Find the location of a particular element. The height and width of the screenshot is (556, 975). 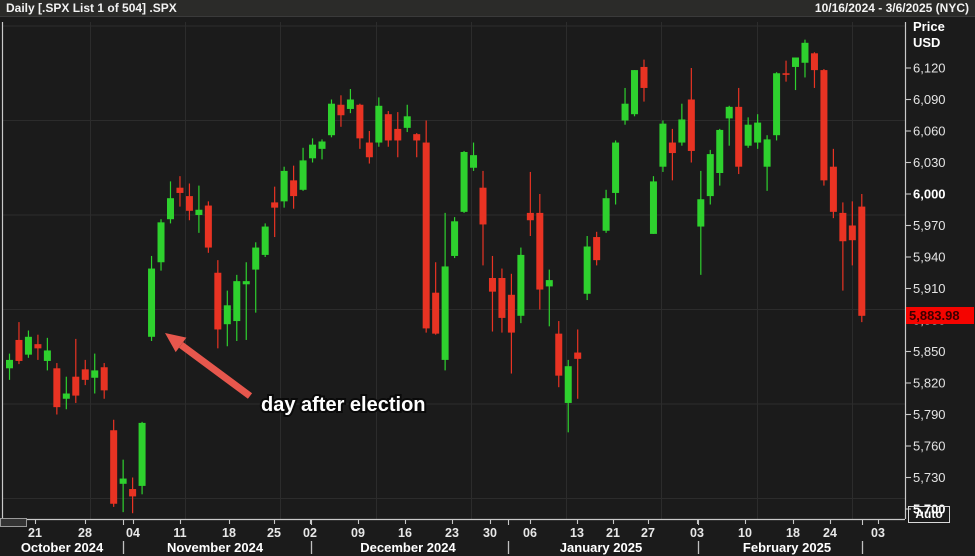

y-tick-label: 5,910 is located at coordinates (929, 288).